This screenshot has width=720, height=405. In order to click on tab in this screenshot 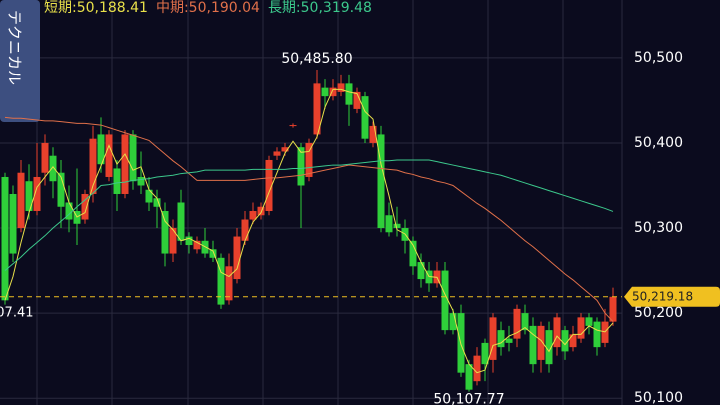, I will do `click(20, 61)`.